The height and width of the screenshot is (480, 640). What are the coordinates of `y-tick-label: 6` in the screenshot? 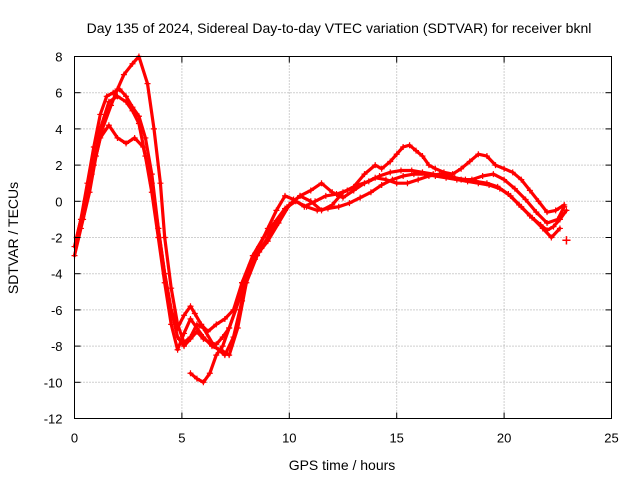 It's located at (58, 93).